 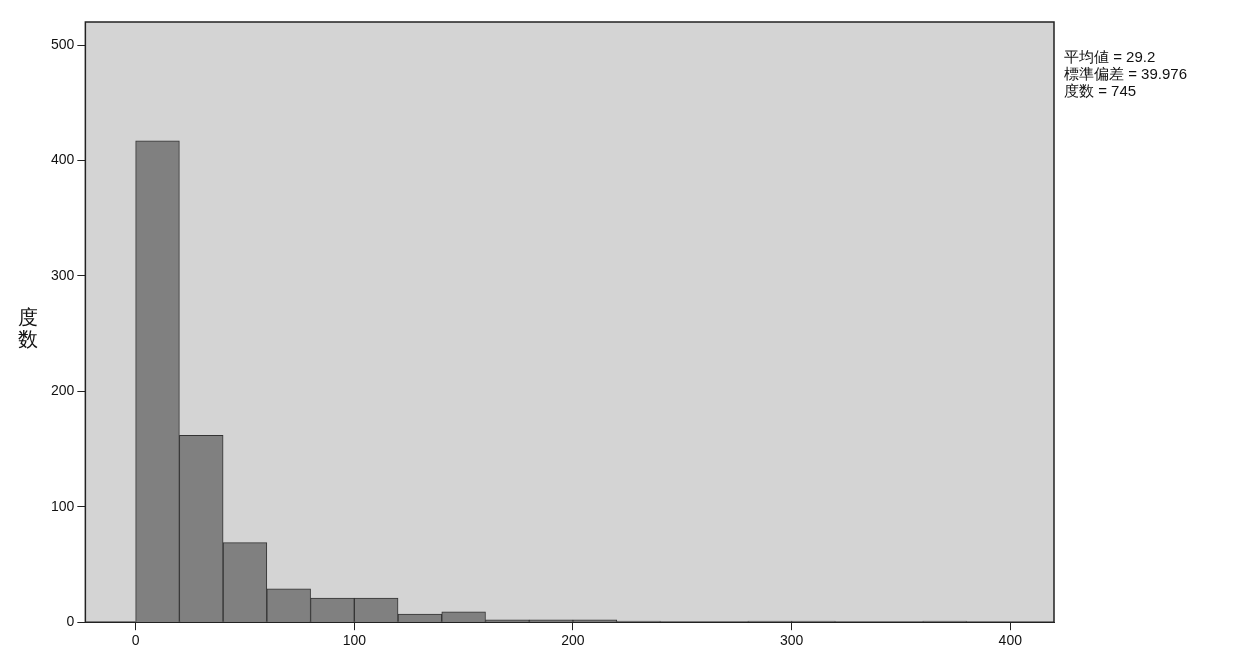 What do you see at coordinates (28, 328) in the screenshot?
I see `y-axis-title: 度数` at bounding box center [28, 328].